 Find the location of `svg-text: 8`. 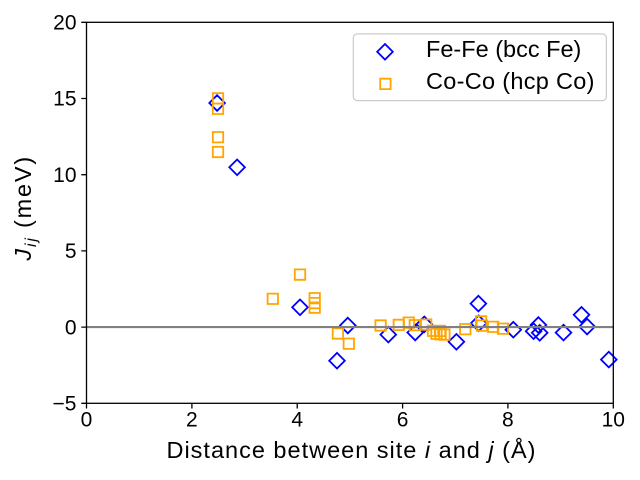

svg-text: 8 is located at coordinates (508, 420).